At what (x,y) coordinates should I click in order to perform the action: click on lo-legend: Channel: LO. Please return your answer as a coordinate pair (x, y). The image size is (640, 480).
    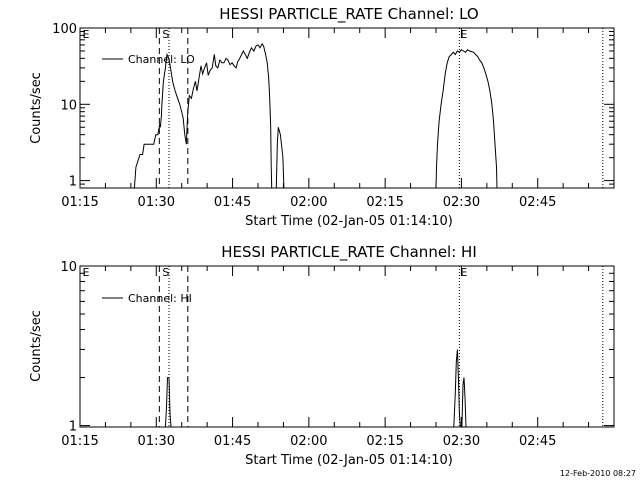
    Looking at the image, I should click on (148, 59).